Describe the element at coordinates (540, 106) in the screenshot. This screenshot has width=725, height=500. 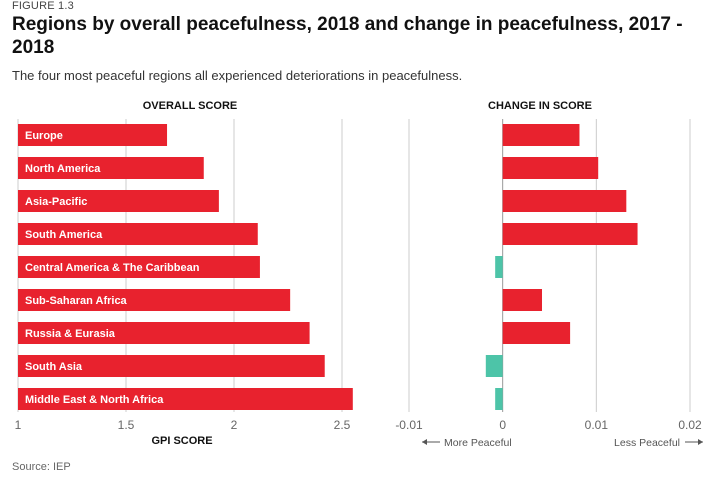
I see `change-in-score-panel-title: CHANGE IN SCORE` at that location.